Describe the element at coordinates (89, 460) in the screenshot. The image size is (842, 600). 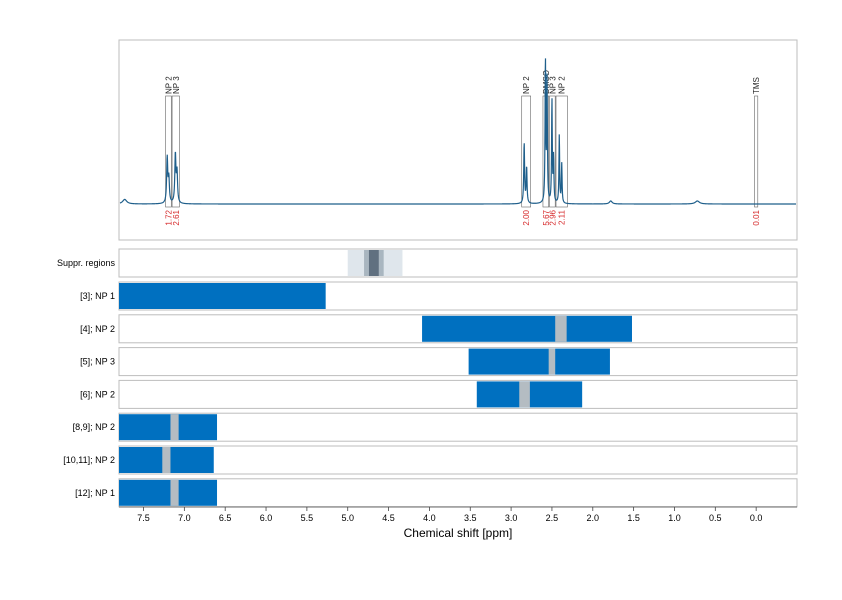
I see `row-label: [10,11]; NP 2` at that location.